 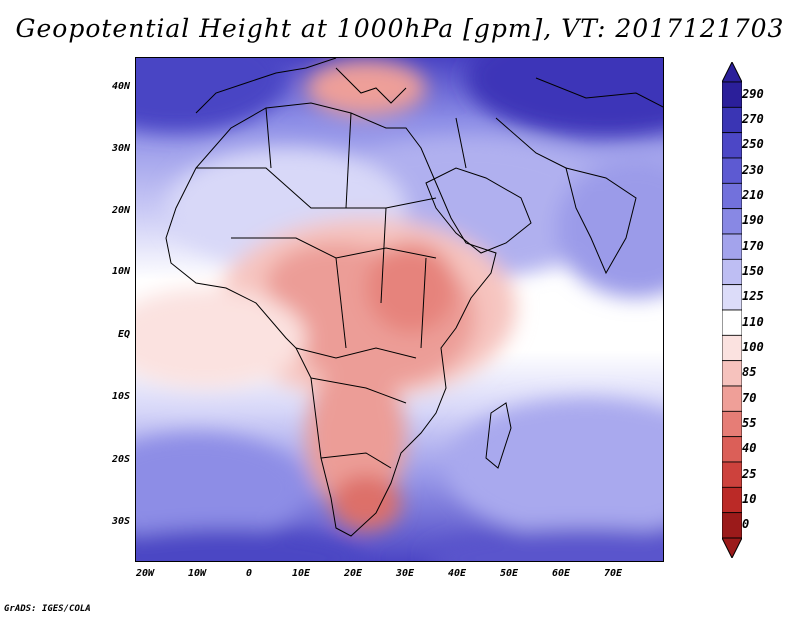 What do you see at coordinates (746, 524) in the screenshot?
I see `colorbar-label: 0` at bounding box center [746, 524].